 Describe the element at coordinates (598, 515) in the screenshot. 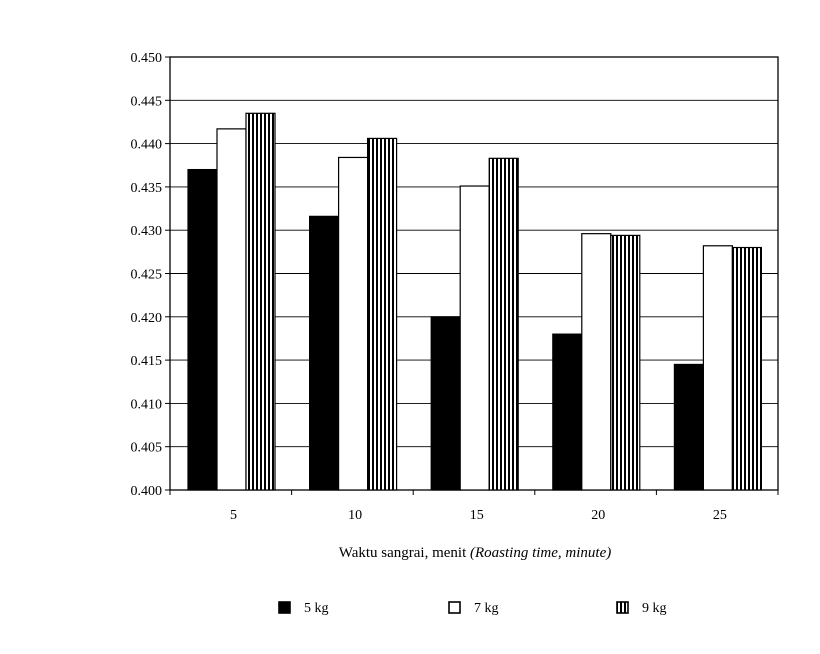

I see `x-tick-label: 20` at that location.